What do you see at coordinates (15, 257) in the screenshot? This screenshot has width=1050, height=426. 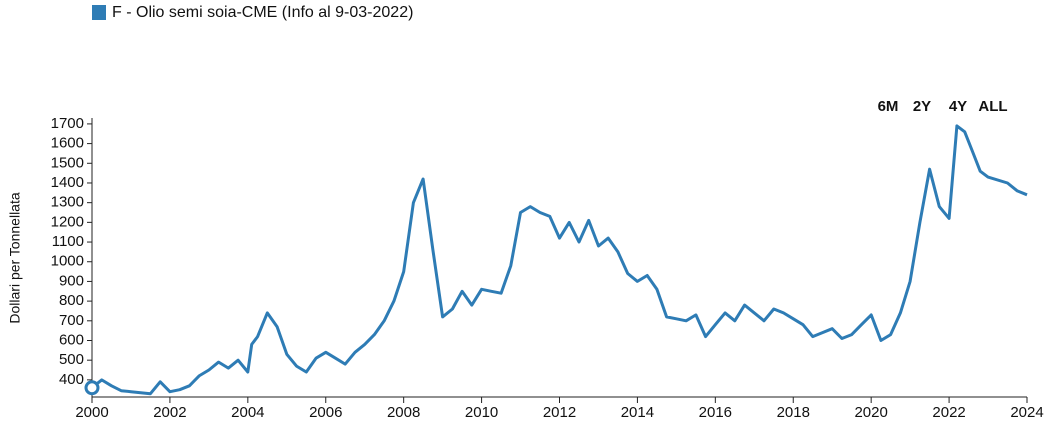 I see `y-axis-label: Dollari per Tonnellata` at bounding box center [15, 257].